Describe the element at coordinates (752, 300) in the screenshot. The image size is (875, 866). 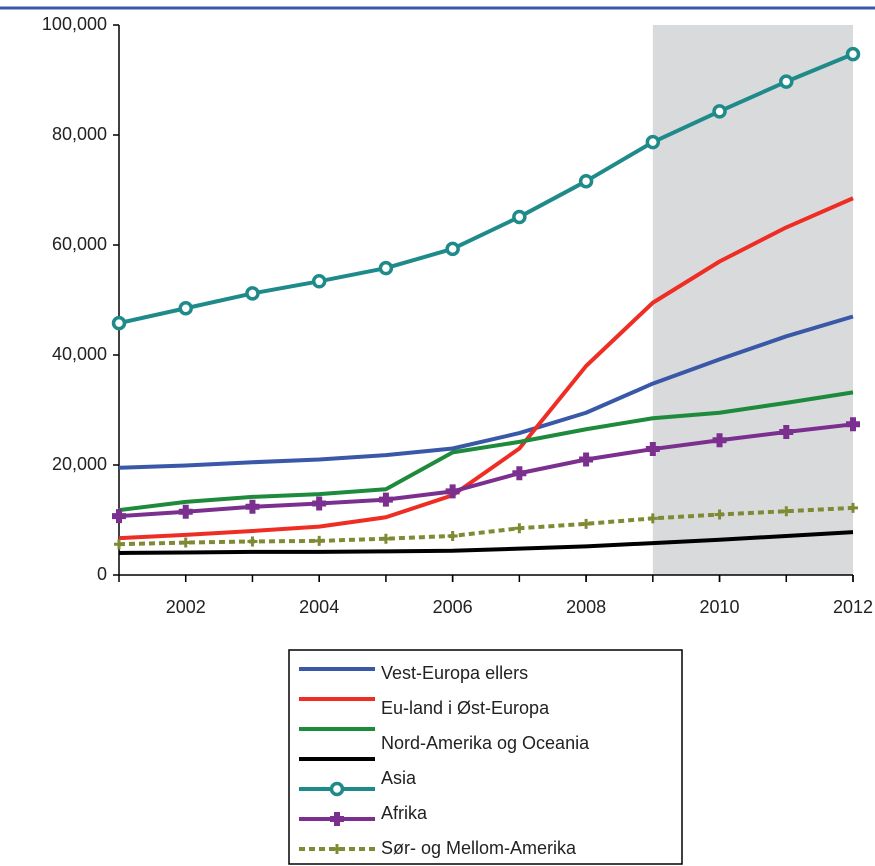
I see `forecast-shade` at that location.